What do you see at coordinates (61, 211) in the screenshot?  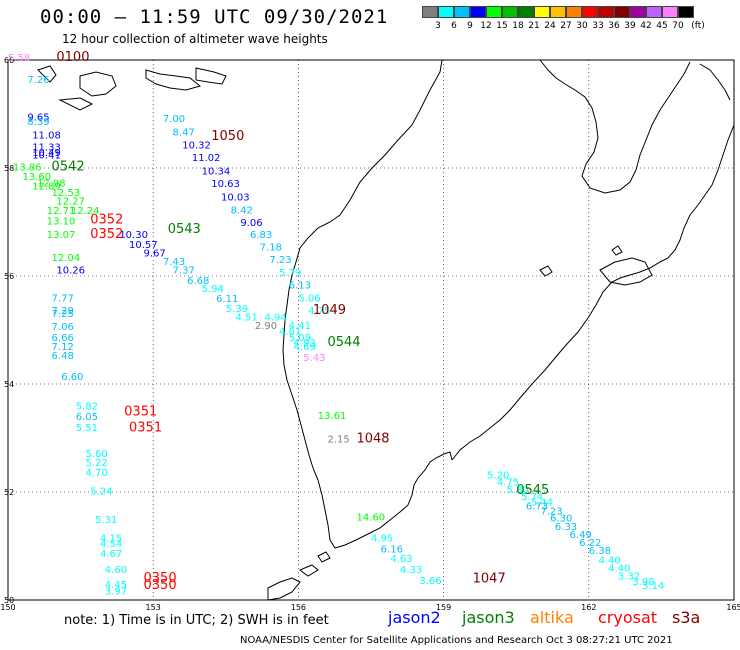 I see `wave-height-value: 12.71` at bounding box center [61, 211].